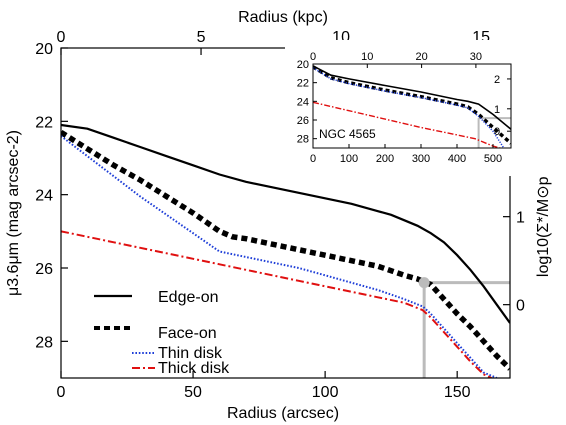  I want to click on inset-x-tick-label: 500, so click(493, 159).